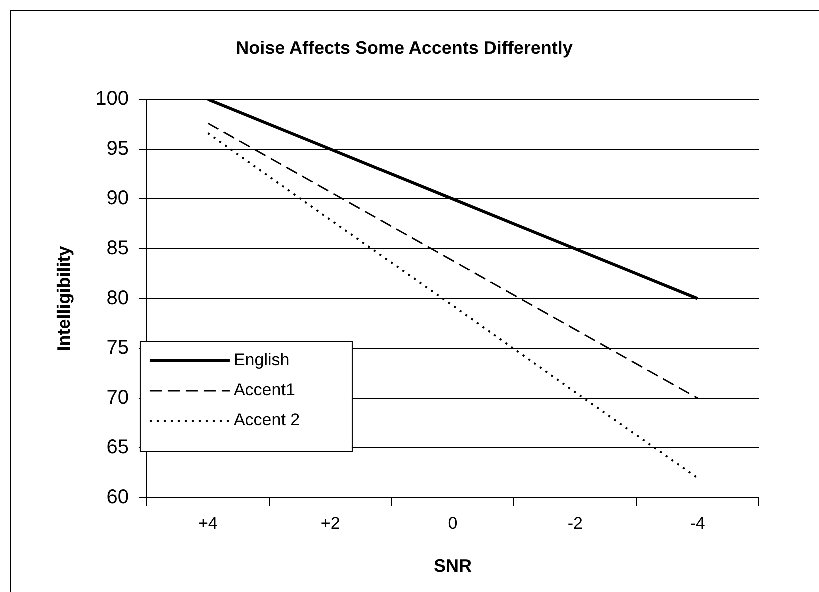 Image resolution: width=819 pixels, height=592 pixels. What do you see at coordinates (117, 298) in the screenshot?
I see `y-tick-label: 80` at bounding box center [117, 298].